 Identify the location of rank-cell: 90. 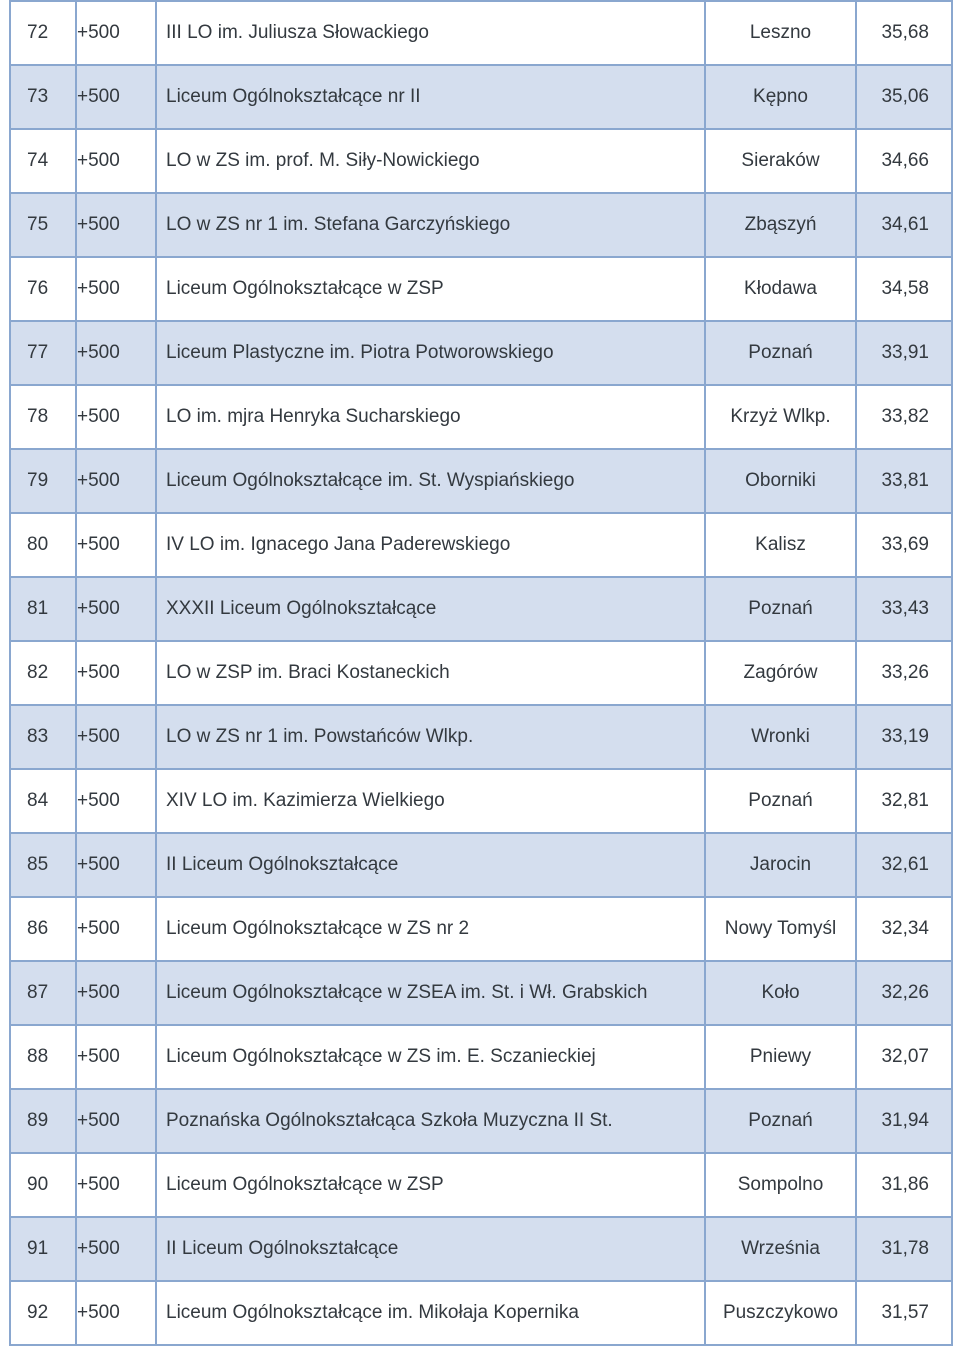
(43, 1185).